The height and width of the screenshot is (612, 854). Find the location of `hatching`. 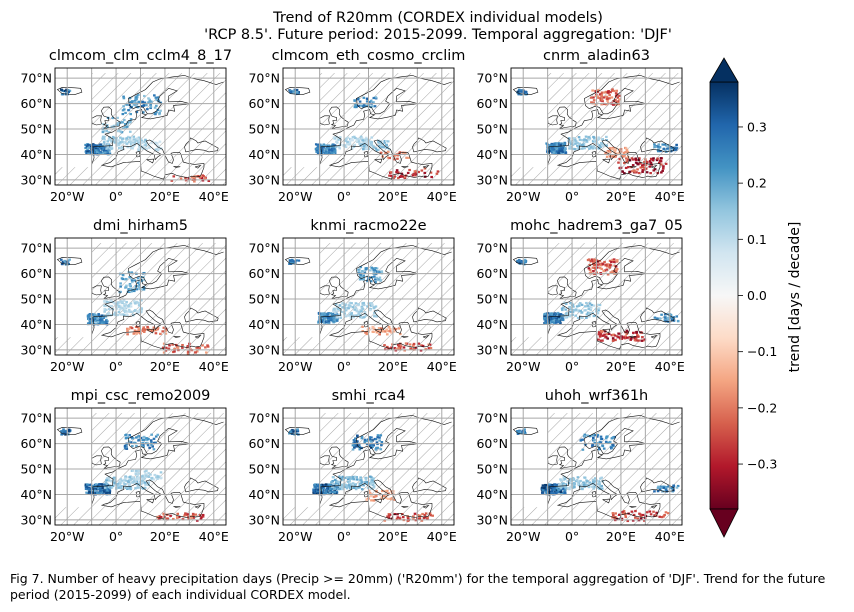

hatching is located at coordinates (301, 516).